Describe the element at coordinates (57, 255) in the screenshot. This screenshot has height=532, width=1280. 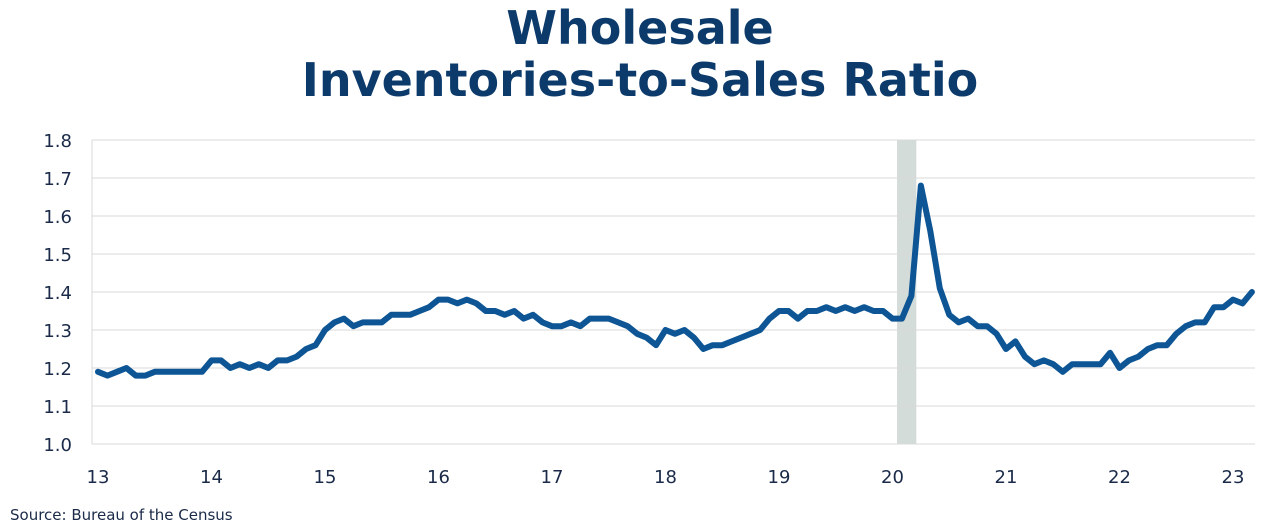
I see `y-tick-label: 1.5` at that location.